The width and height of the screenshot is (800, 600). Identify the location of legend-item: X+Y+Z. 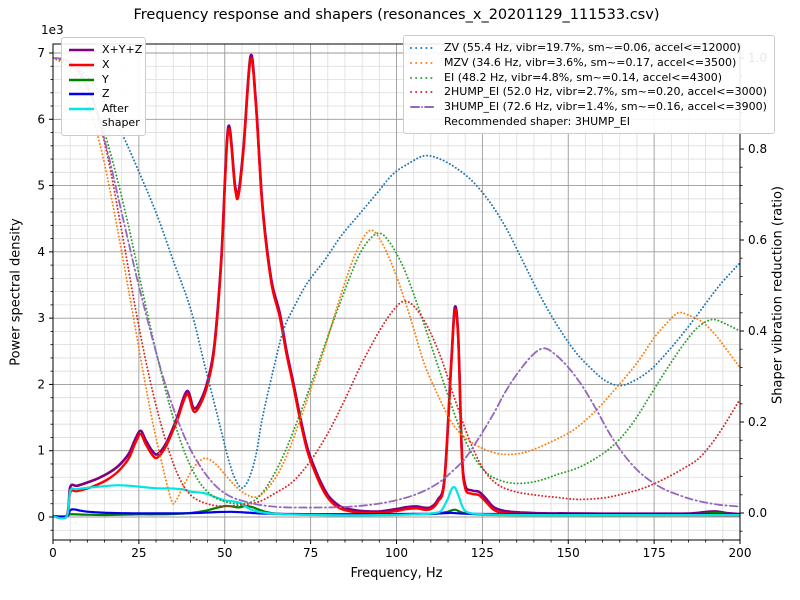
(105, 50).